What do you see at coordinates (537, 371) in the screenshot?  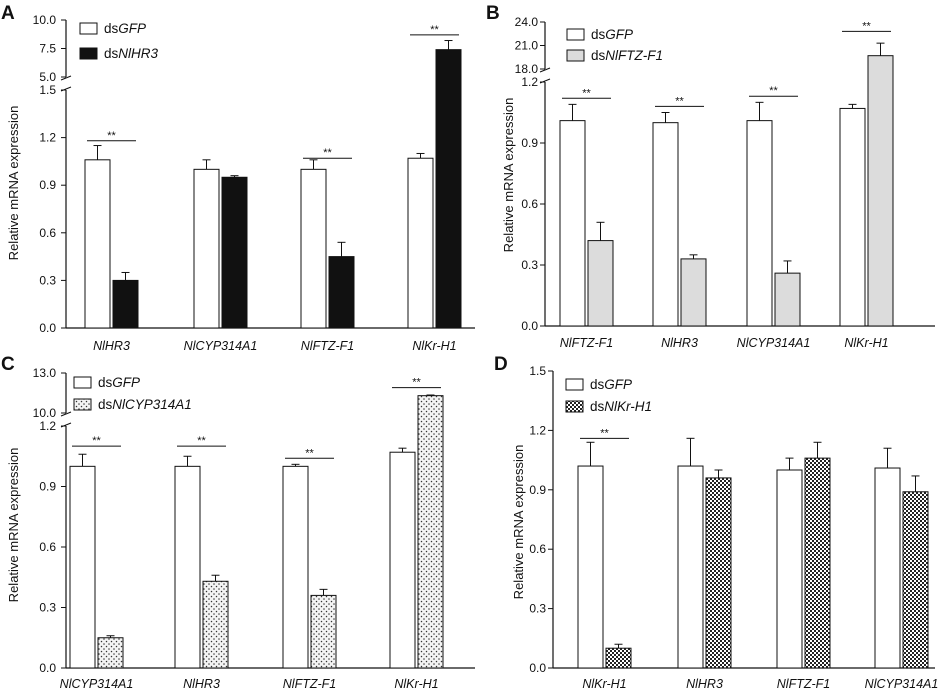 I see `y-tick-label: 1.5` at bounding box center [537, 371].